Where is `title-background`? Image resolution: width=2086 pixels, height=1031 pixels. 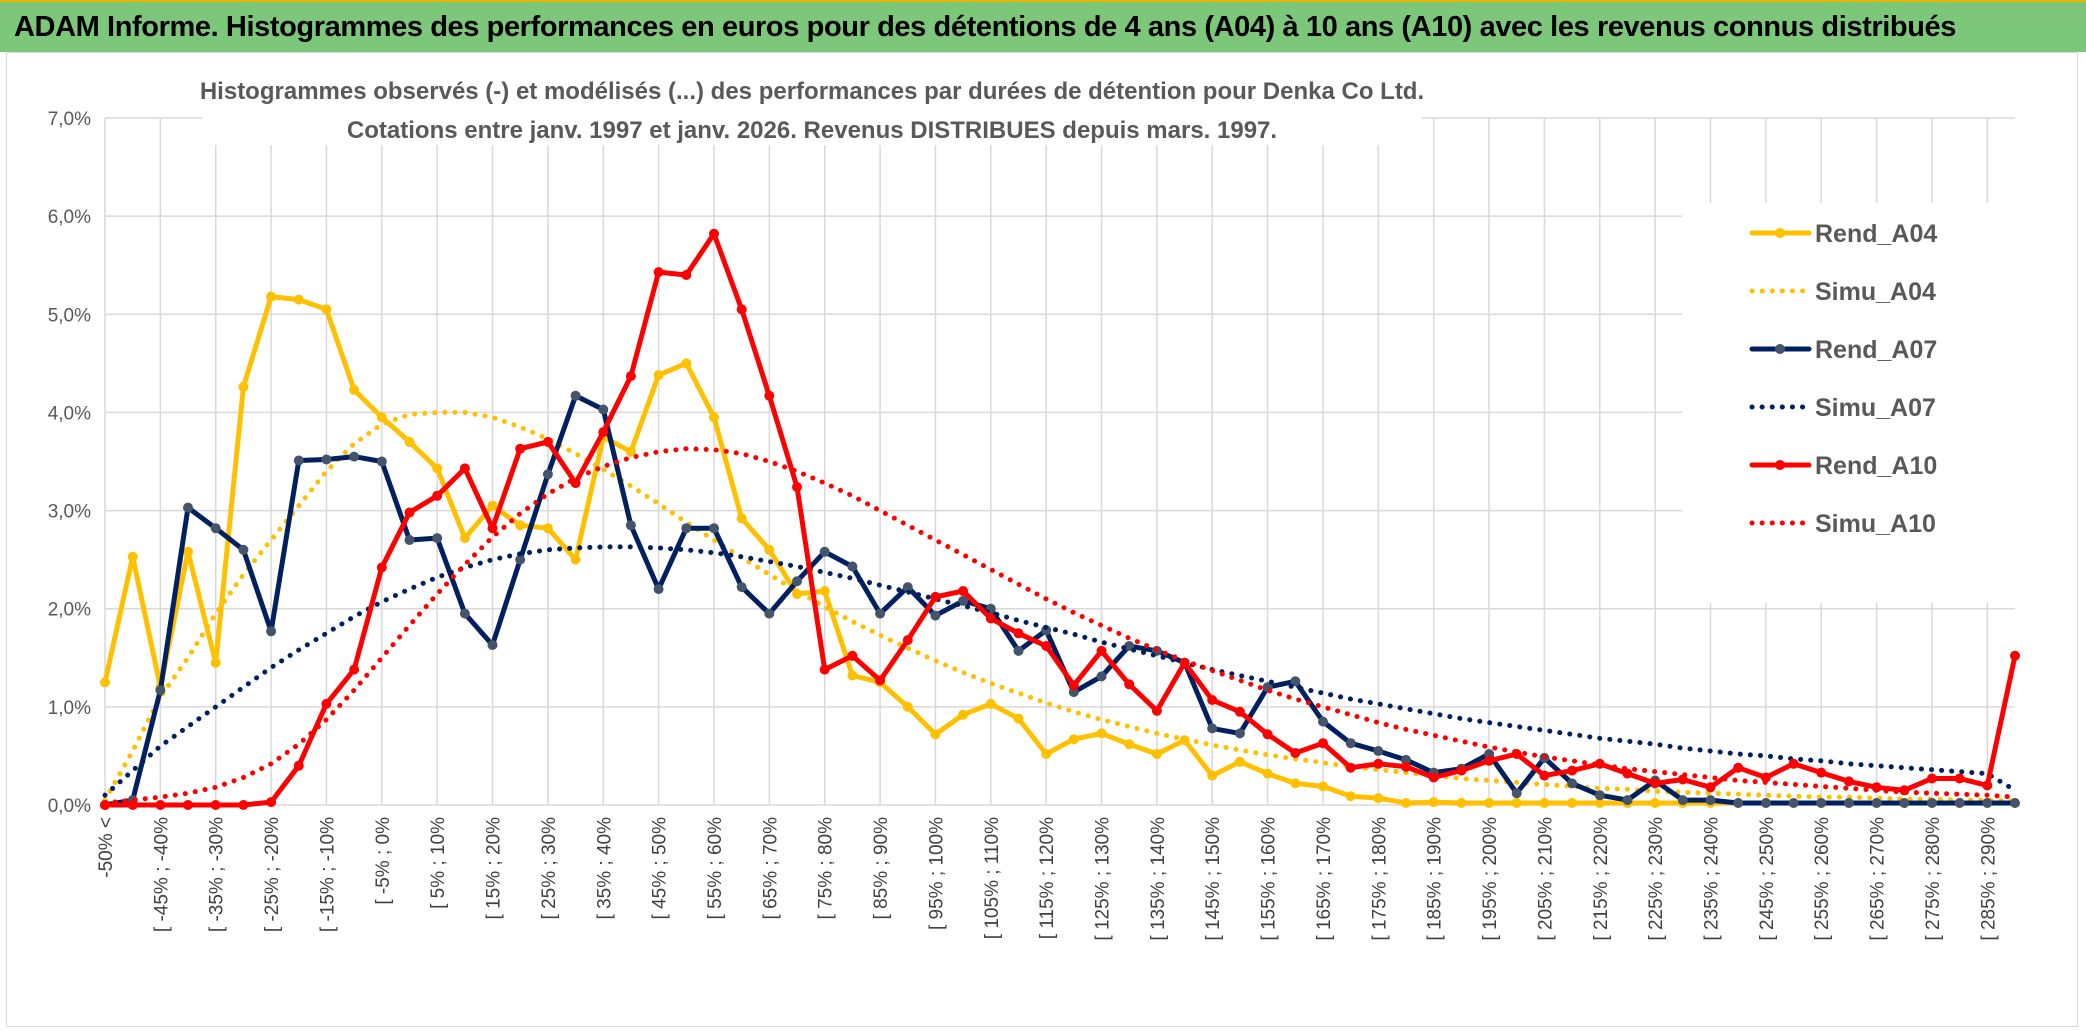 title-background is located at coordinates (812, 110).